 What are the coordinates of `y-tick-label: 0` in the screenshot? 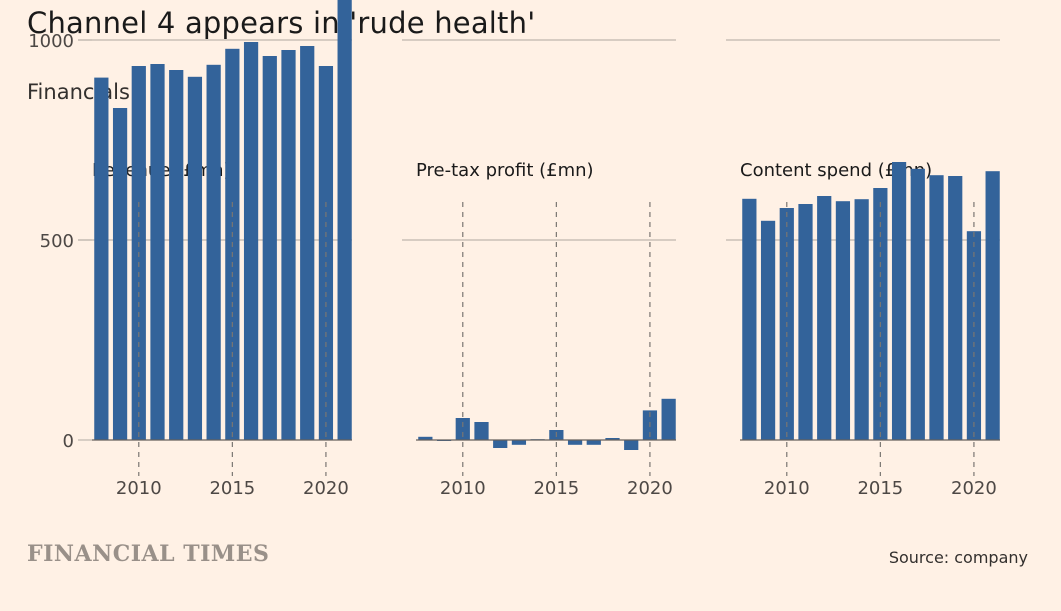 It's located at (68, 441).